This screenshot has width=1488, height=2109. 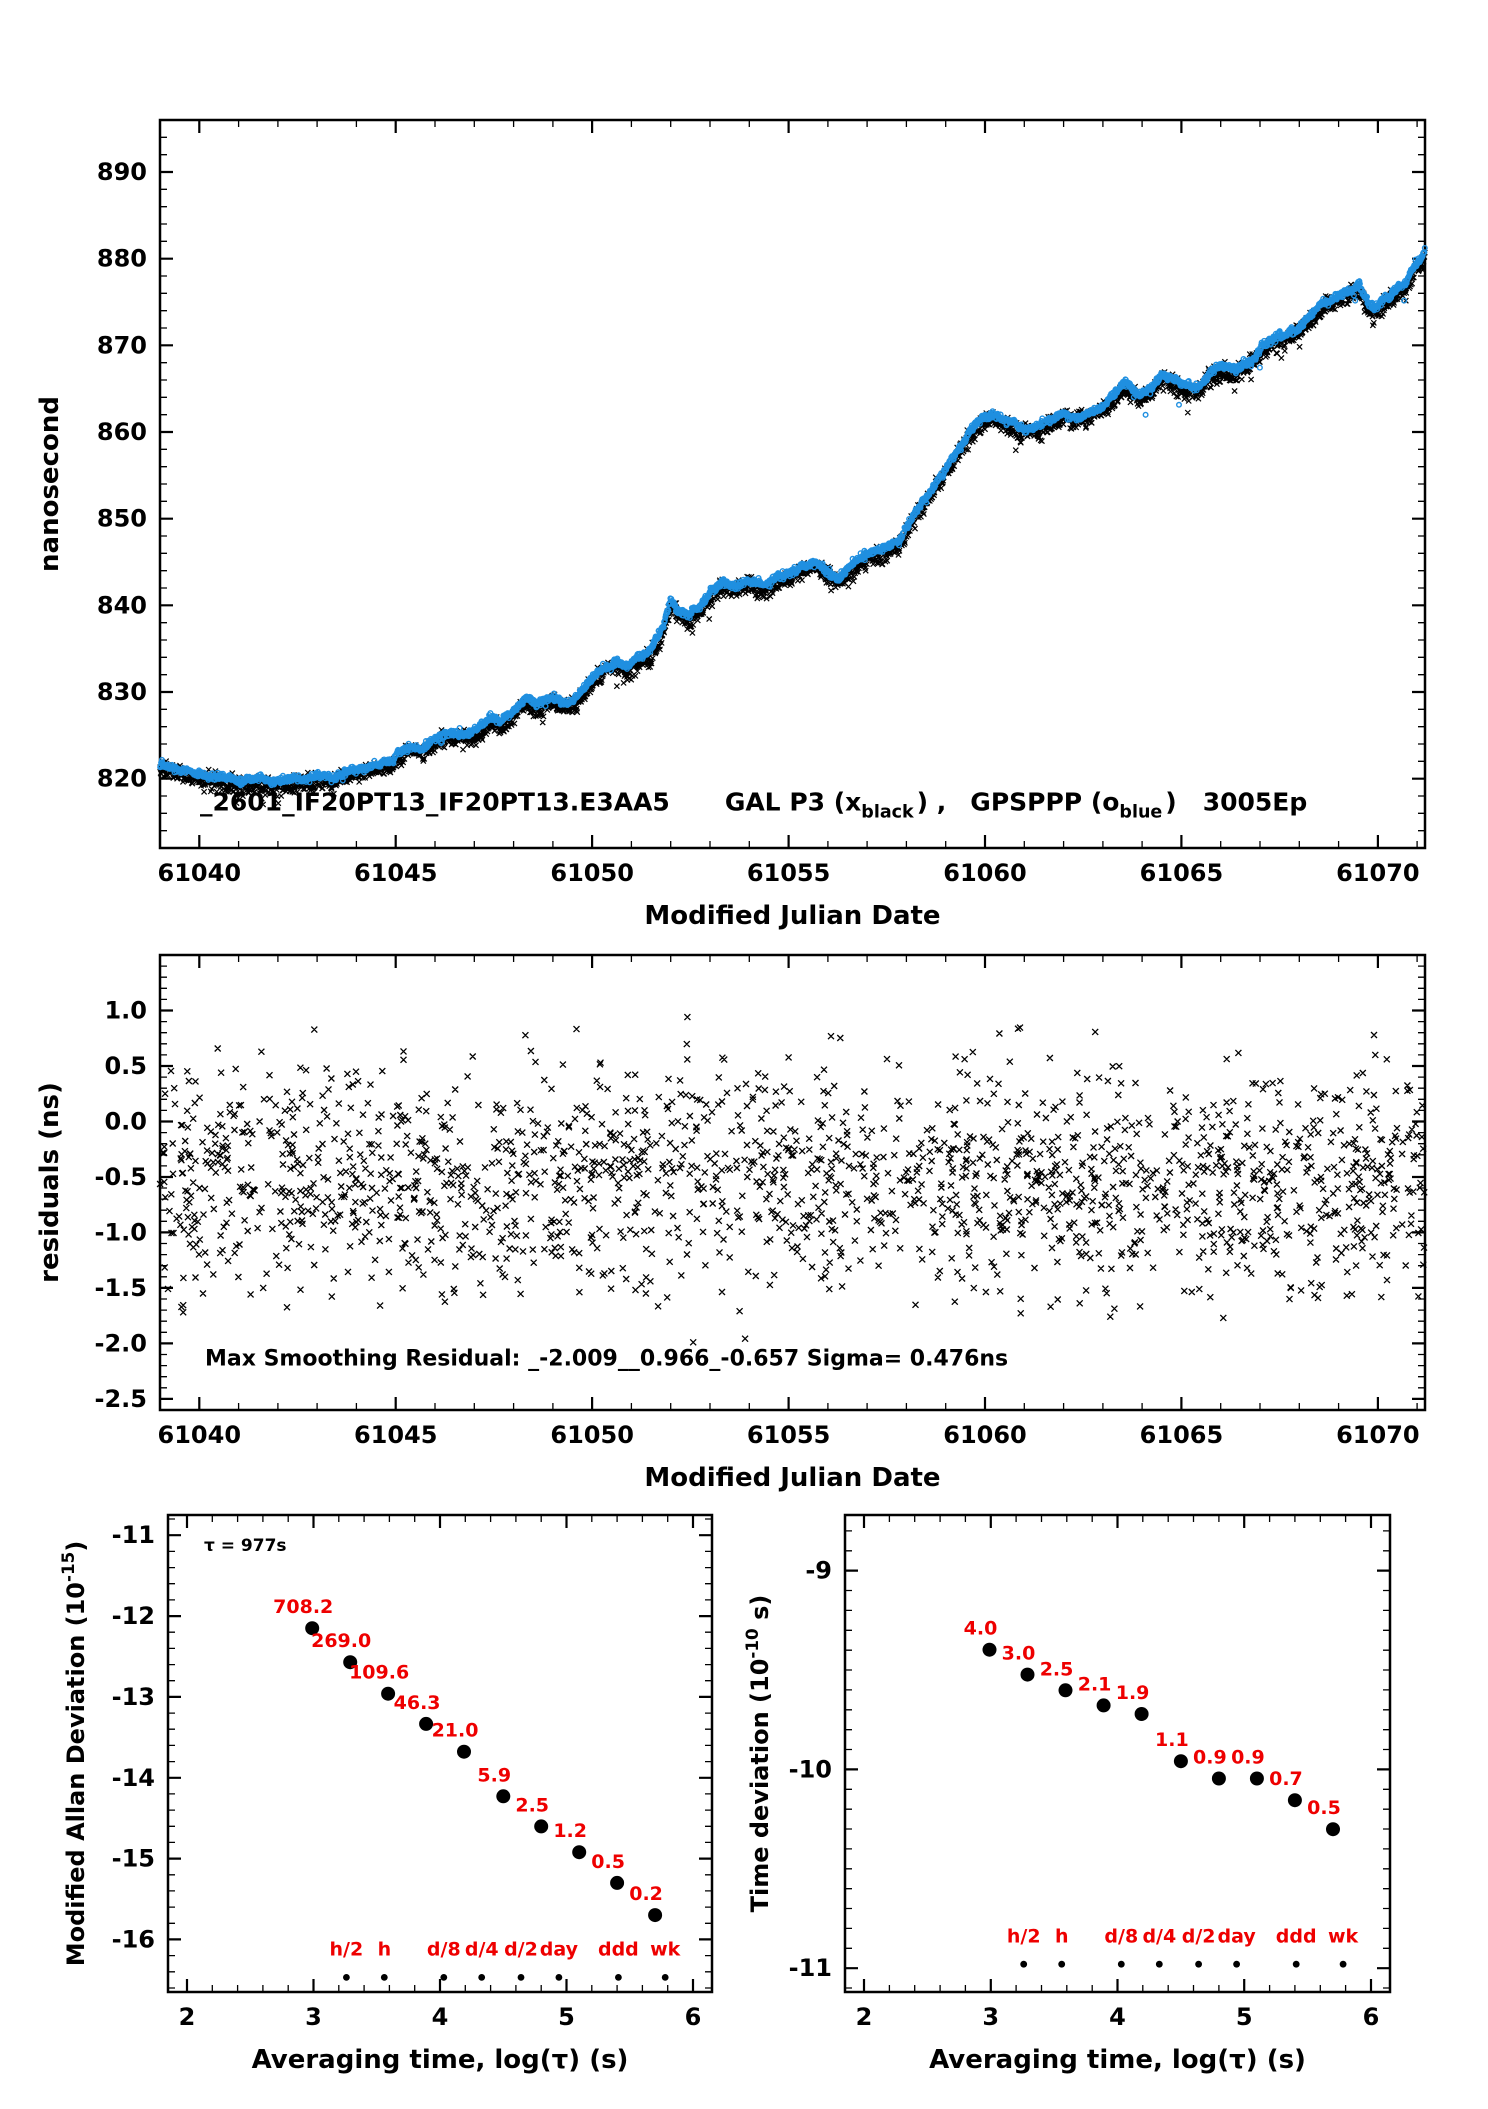 I want to click on tdev-xtick-label: 6, so click(x=1371, y=2017).